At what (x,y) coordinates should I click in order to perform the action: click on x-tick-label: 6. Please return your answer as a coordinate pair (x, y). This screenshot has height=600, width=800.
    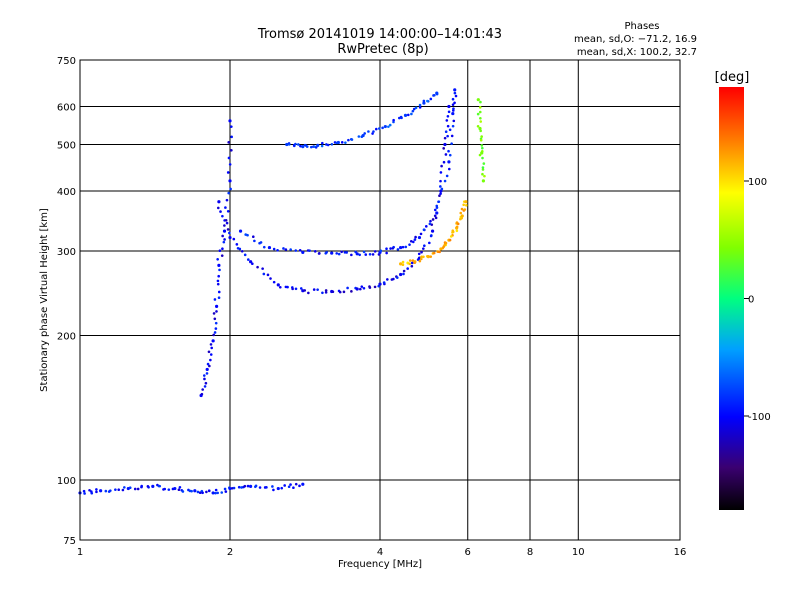
    Looking at the image, I should click on (468, 552).